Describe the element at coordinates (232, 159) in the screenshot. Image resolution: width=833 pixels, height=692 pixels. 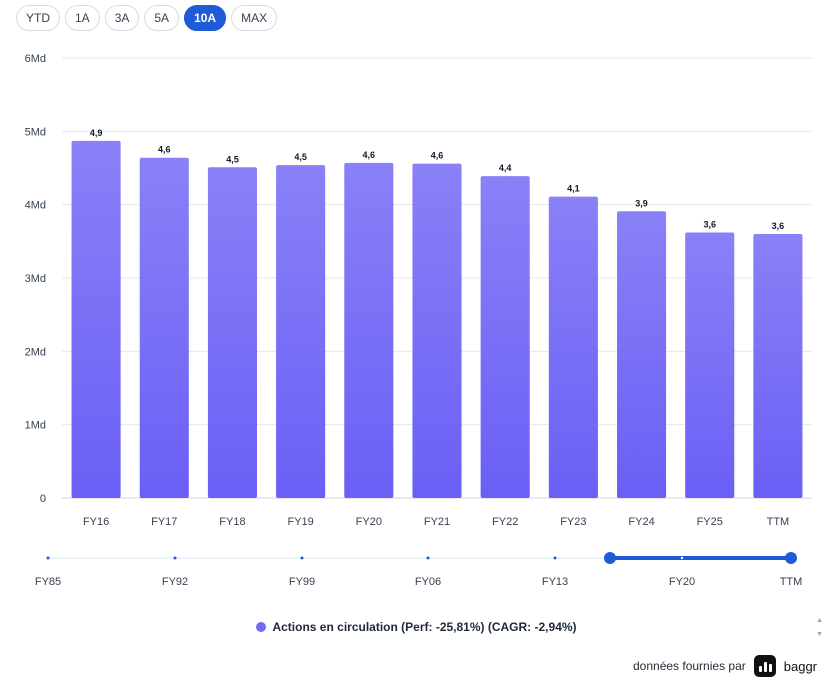
I see `data-label-fy18: 4,5` at that location.